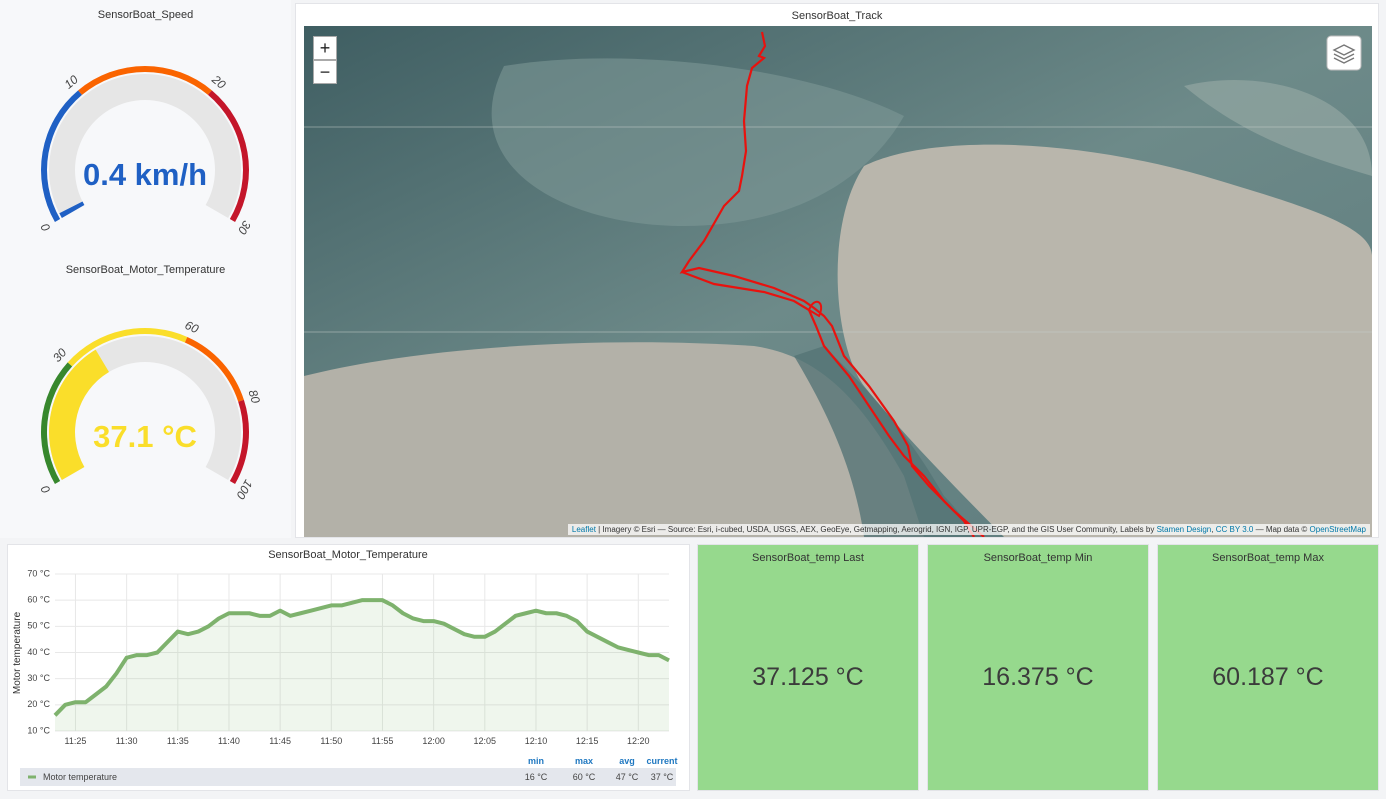 Image resolution: width=1386 pixels, height=799 pixels. What do you see at coordinates (1184, 529) in the screenshot?
I see `attribution-link: Stamen Design` at bounding box center [1184, 529].